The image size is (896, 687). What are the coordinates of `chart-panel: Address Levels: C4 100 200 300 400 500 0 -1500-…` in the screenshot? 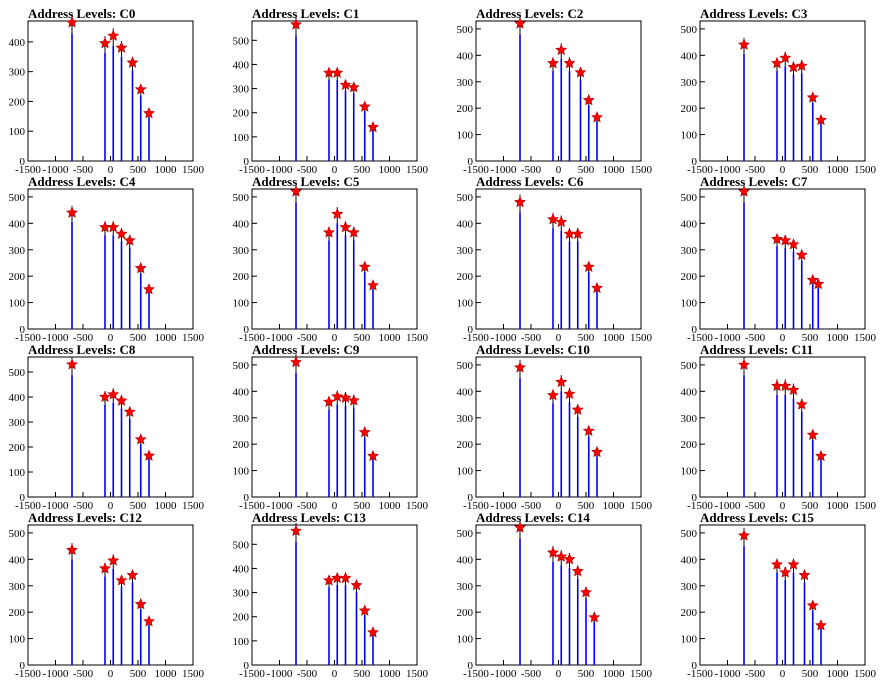 It's located at (102, 262).